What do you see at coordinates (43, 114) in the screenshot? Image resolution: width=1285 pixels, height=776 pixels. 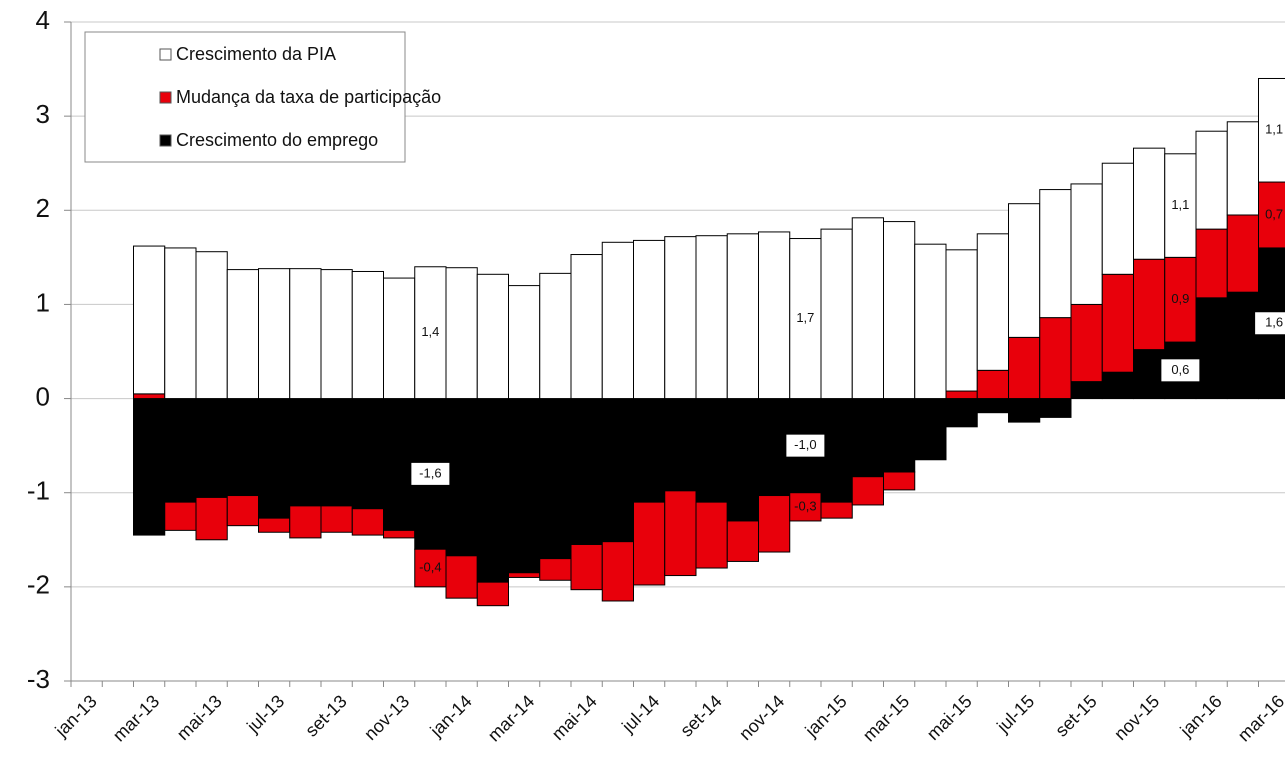 I see `y-tick-label: 3` at bounding box center [43, 114].